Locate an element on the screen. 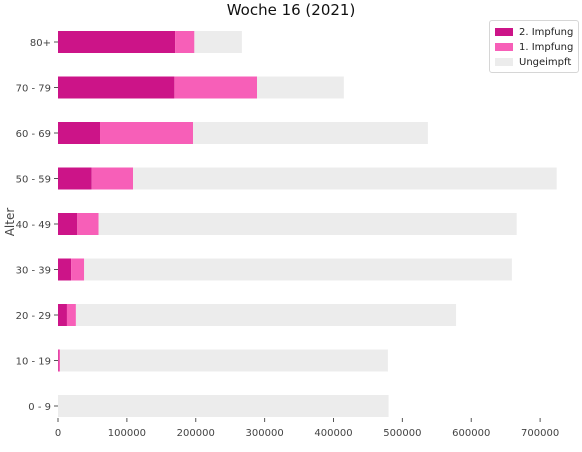 This screenshot has width=582, height=452. x-tick-label: 0 is located at coordinates (58, 433).